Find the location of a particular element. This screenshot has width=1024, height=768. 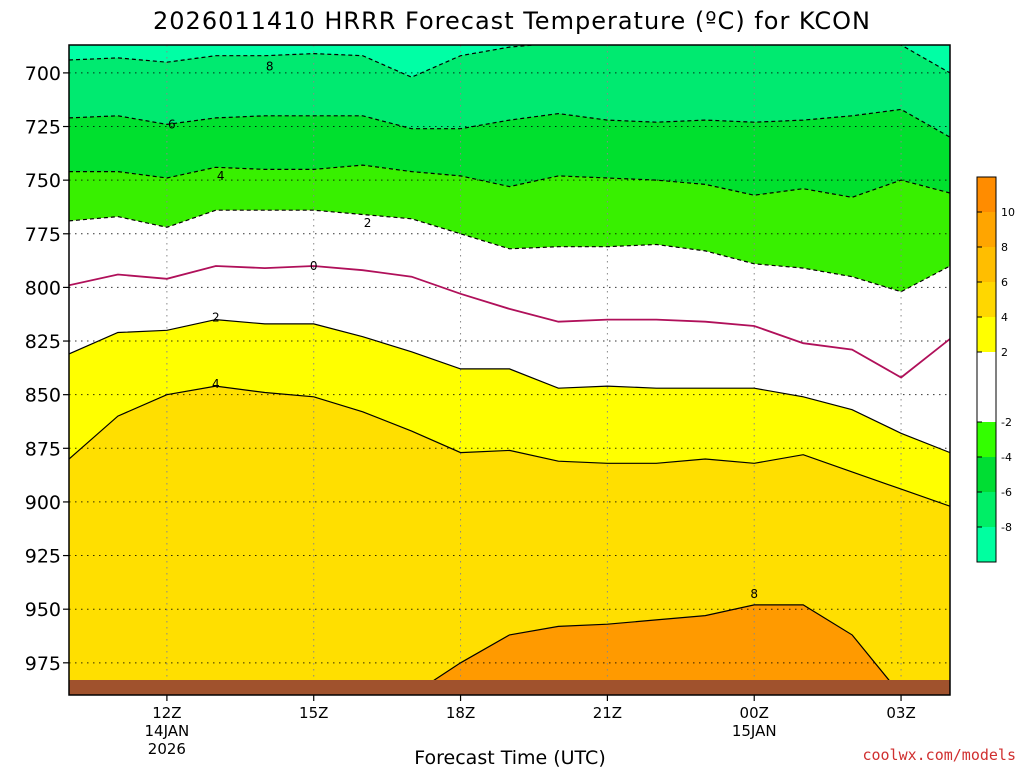

y-tick-label: 875 is located at coordinates (43, 449).